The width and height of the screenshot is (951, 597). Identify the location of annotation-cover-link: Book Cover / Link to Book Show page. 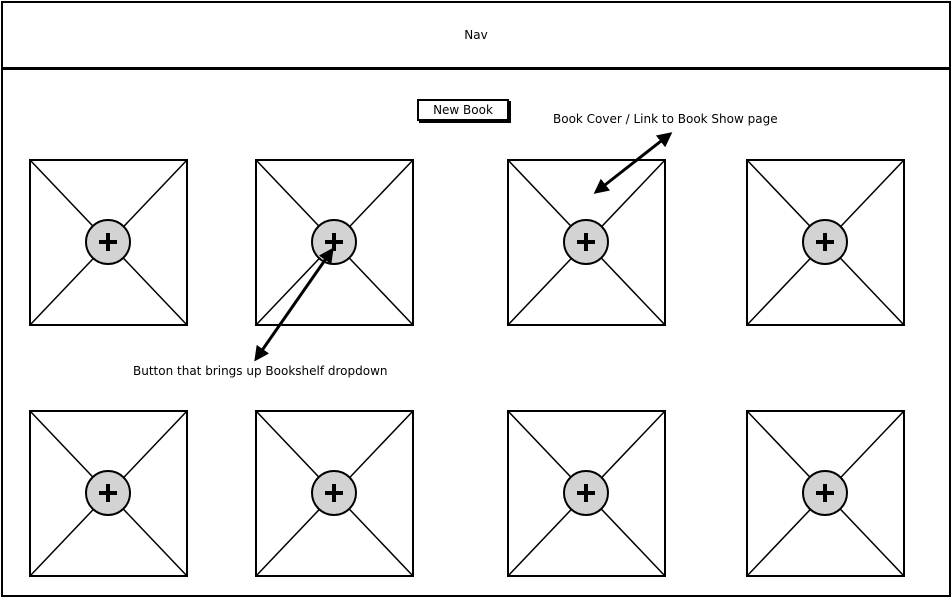
(665, 119).